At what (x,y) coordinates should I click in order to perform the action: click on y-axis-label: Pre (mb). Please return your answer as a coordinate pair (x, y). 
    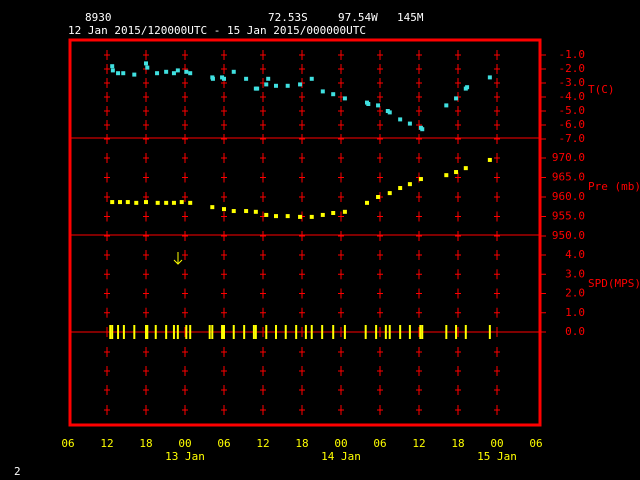
    Looking at the image, I should click on (614, 186).